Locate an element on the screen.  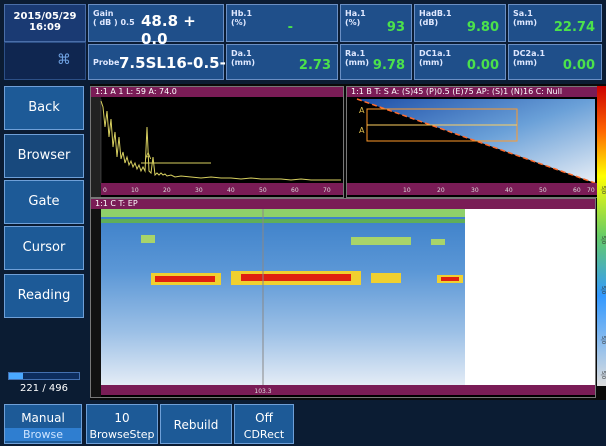
scale-label-2: 5|0 is located at coordinates (603, 240).